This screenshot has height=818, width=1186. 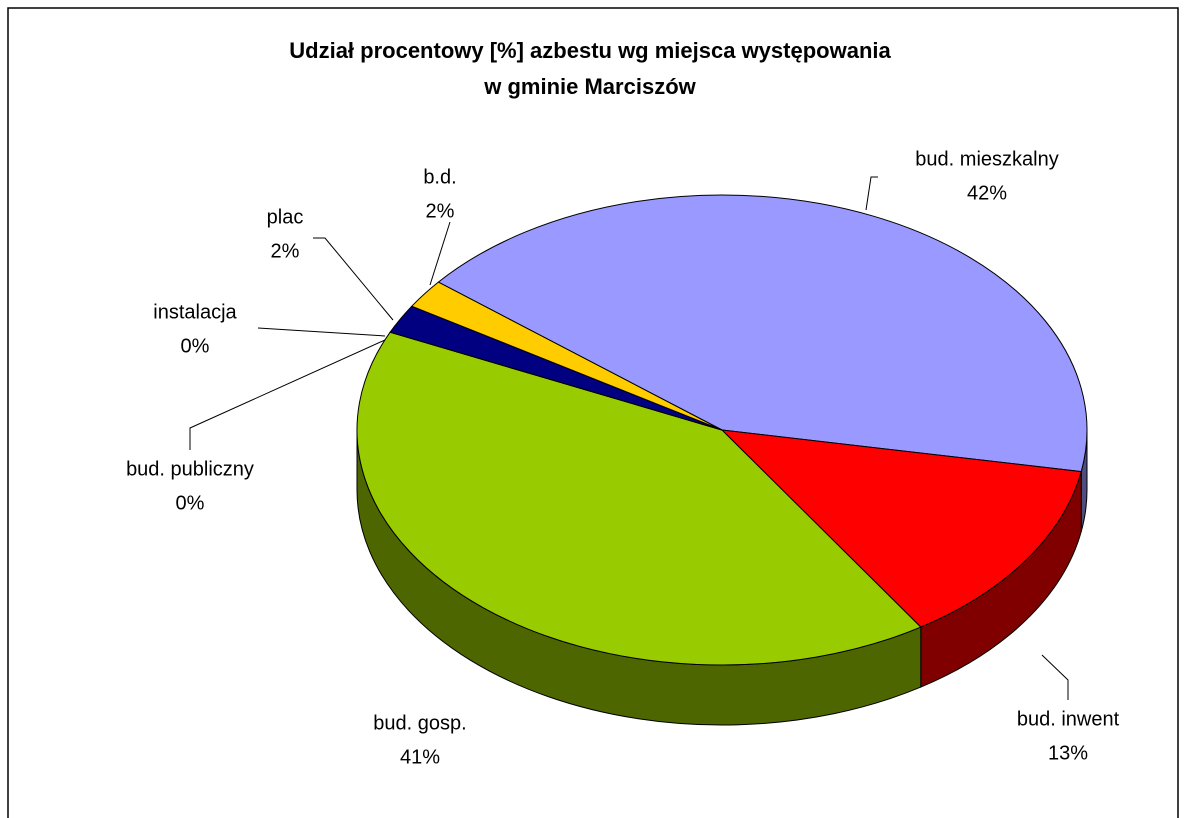 I want to click on slice-label: instalacja, so click(x=195, y=312).